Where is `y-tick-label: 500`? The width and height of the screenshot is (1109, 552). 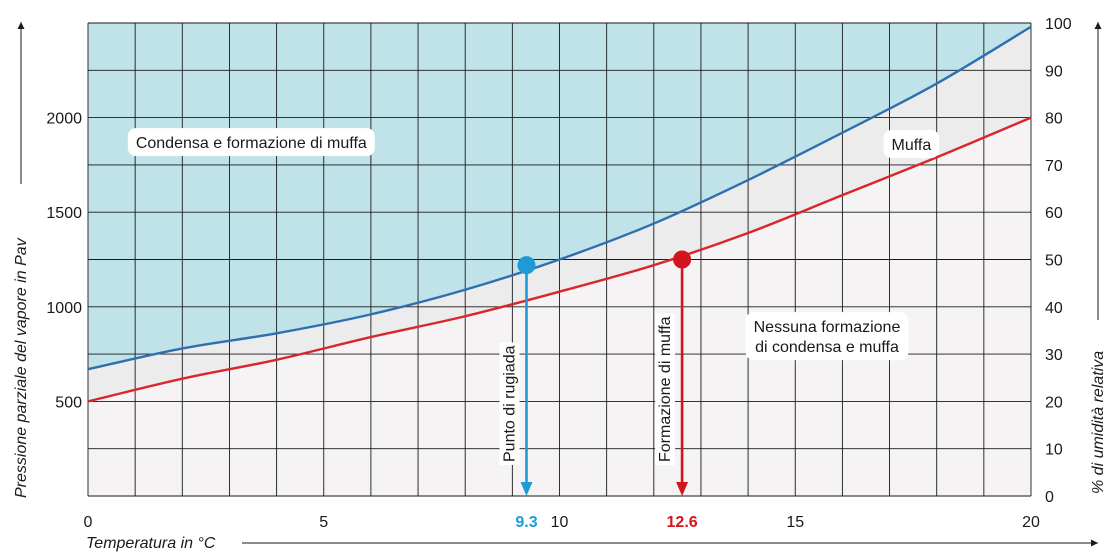 y-tick-label: 500 is located at coordinates (68, 402).